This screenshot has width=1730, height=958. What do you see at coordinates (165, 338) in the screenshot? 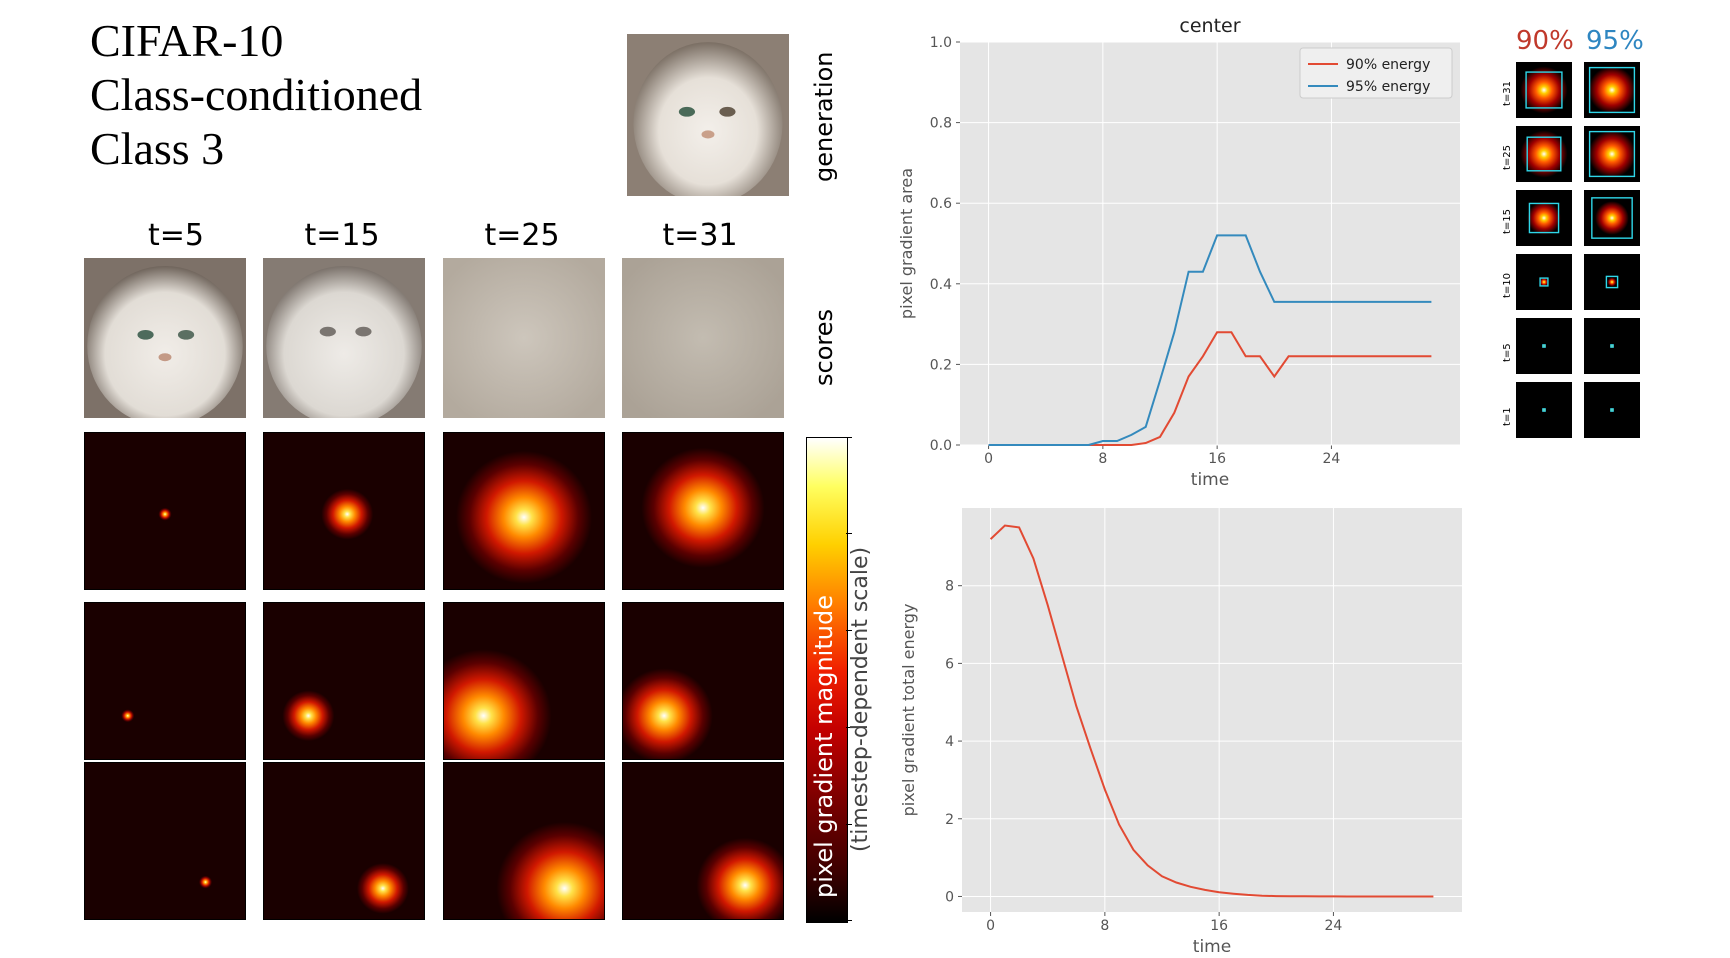
I see `score-image-t5` at bounding box center [165, 338].